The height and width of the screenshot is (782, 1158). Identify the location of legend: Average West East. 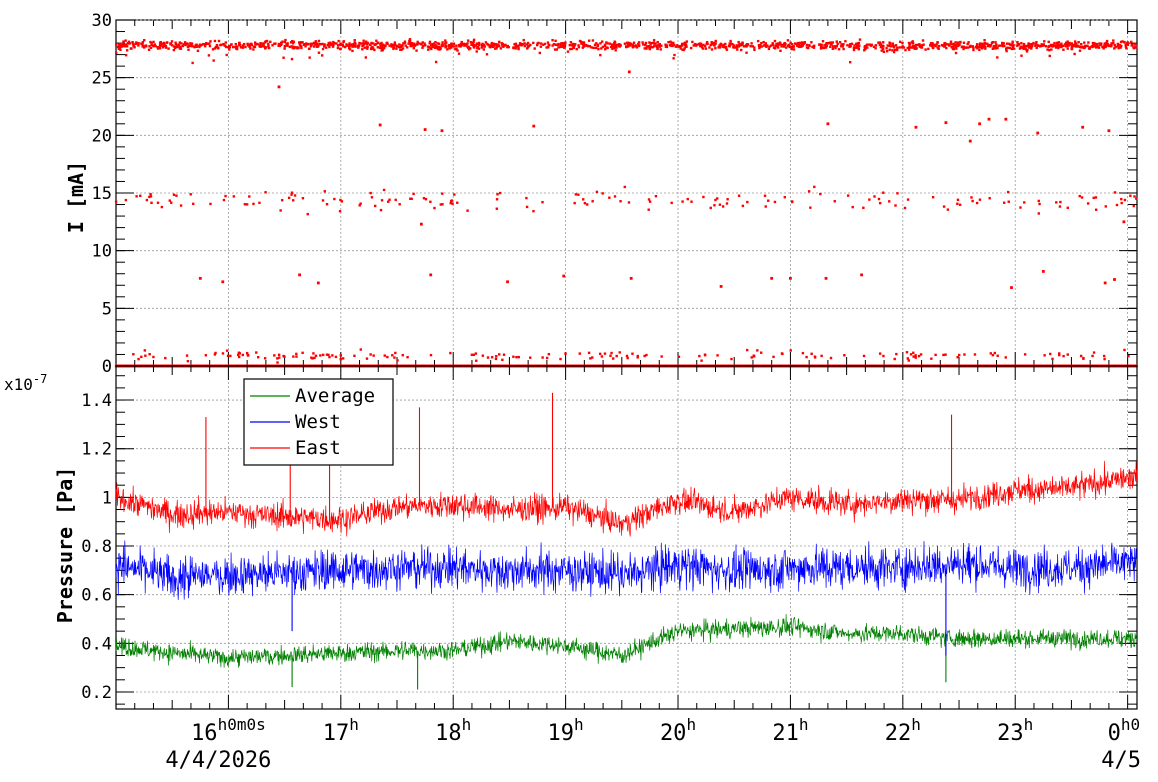
(318, 422).